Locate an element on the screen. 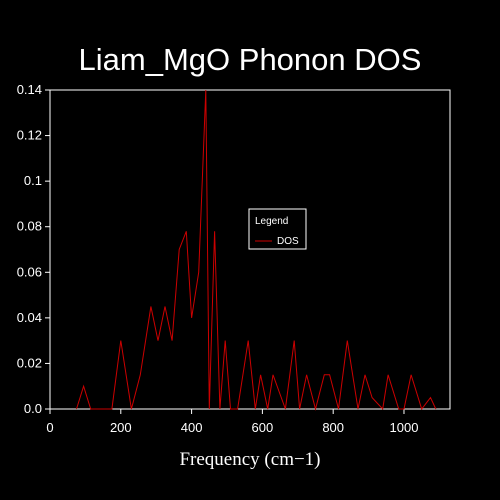  y-tick-label: 0.08 is located at coordinates (29, 226).